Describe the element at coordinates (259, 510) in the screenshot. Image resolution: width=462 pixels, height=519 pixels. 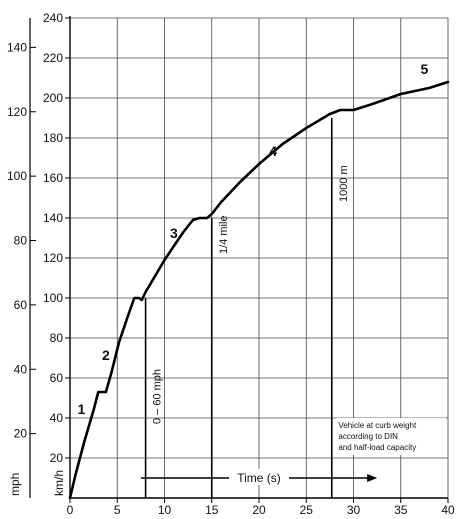
I see `x-tick-label: 20` at that location.